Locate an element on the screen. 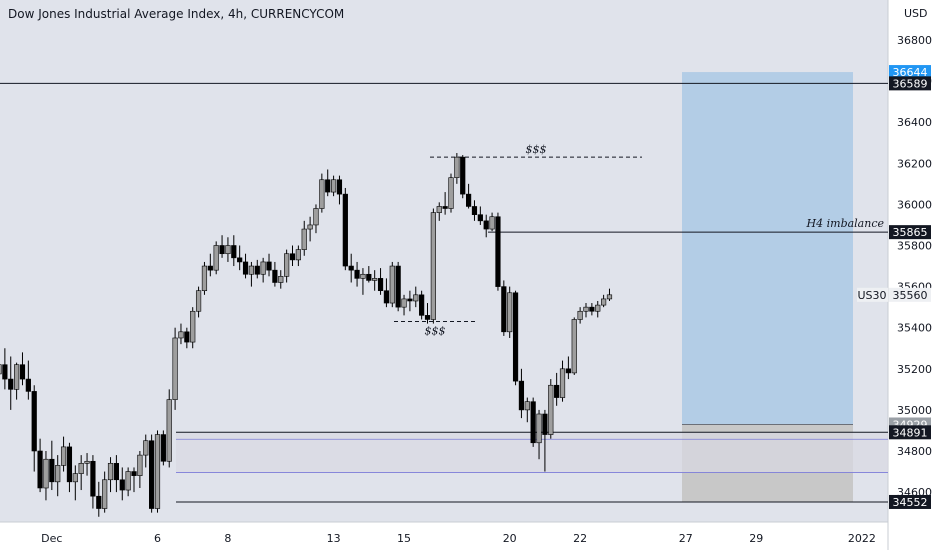 The image size is (932, 550). target-zone is located at coordinates (767, 248).